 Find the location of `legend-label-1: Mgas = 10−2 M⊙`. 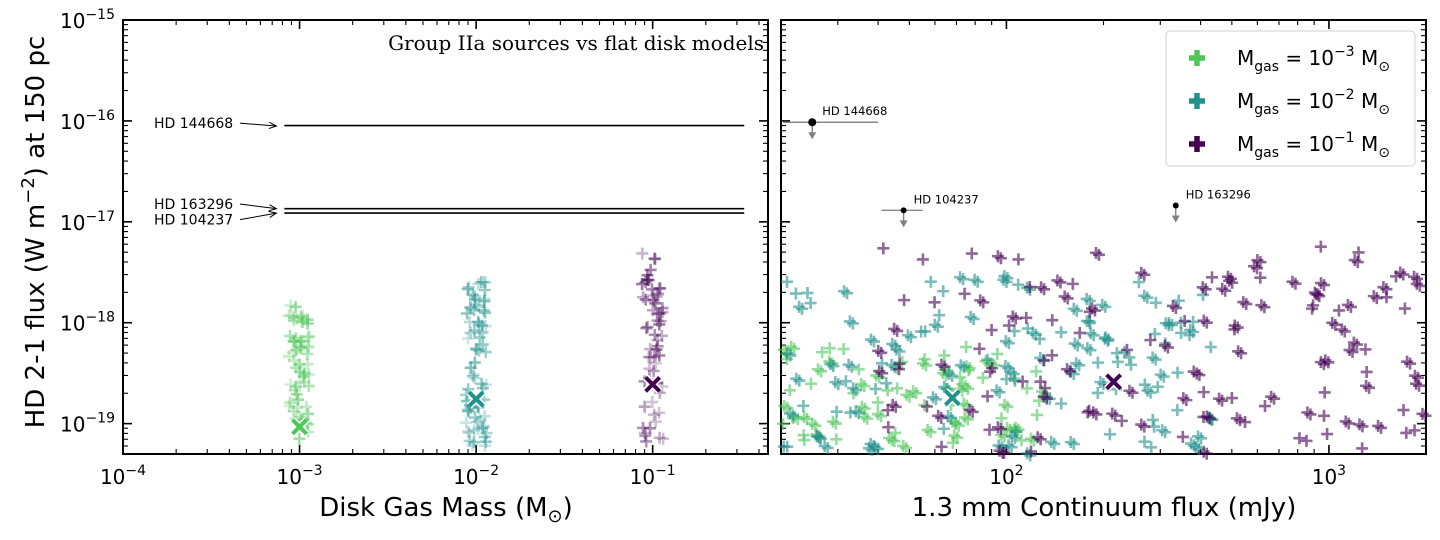

legend-label-1: Mgas = 10−2 M⊙ is located at coordinates (1313, 102).